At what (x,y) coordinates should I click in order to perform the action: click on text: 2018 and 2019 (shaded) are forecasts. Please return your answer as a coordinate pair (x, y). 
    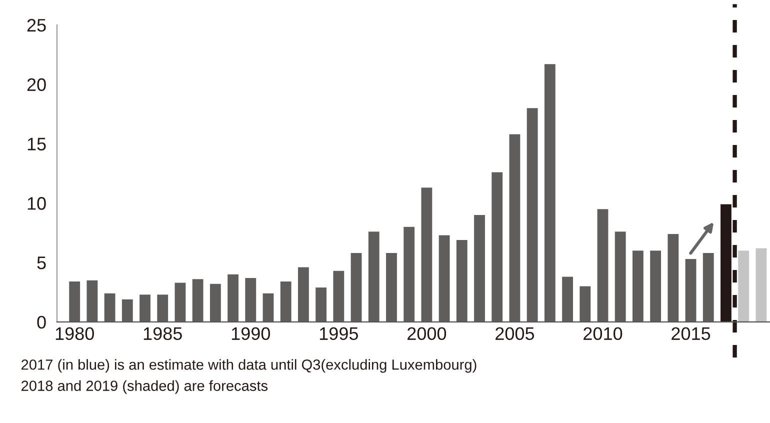
    Looking at the image, I should click on (145, 387).